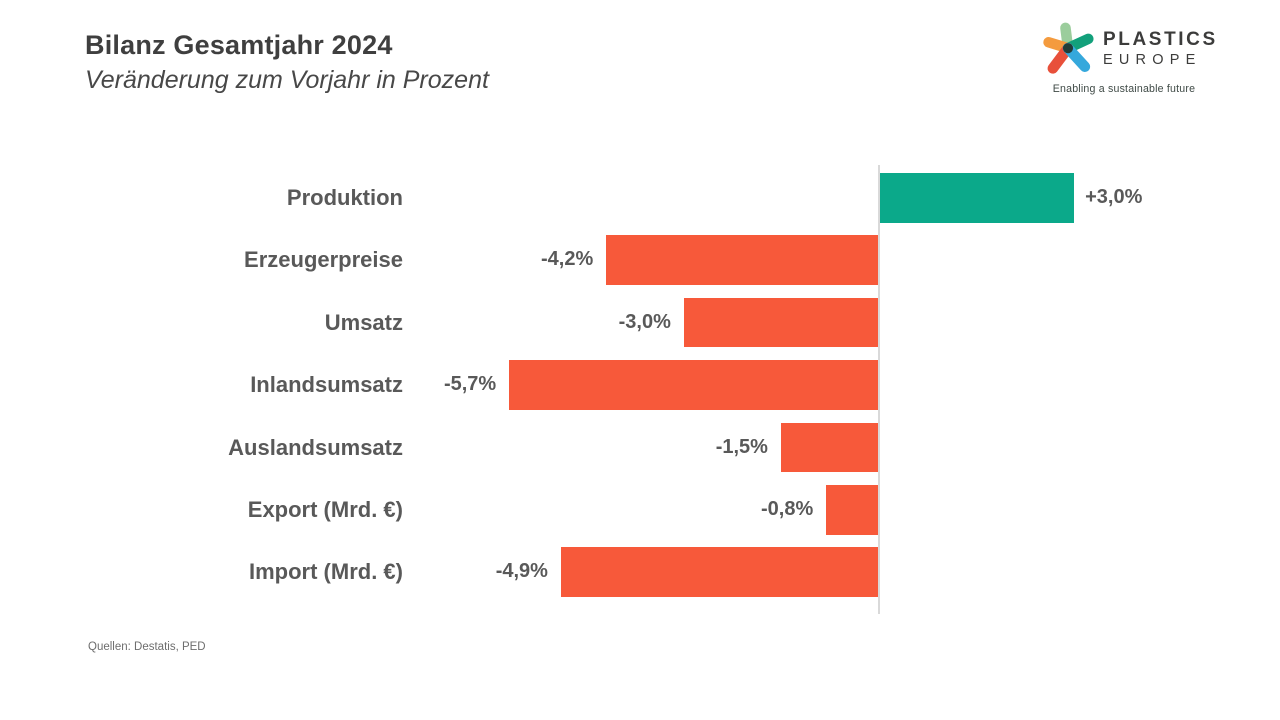 Image resolution: width=1280 pixels, height=720 pixels. What do you see at coordinates (1160, 39) in the screenshot?
I see `logo-wordmark-line1: PLASTICS` at bounding box center [1160, 39].